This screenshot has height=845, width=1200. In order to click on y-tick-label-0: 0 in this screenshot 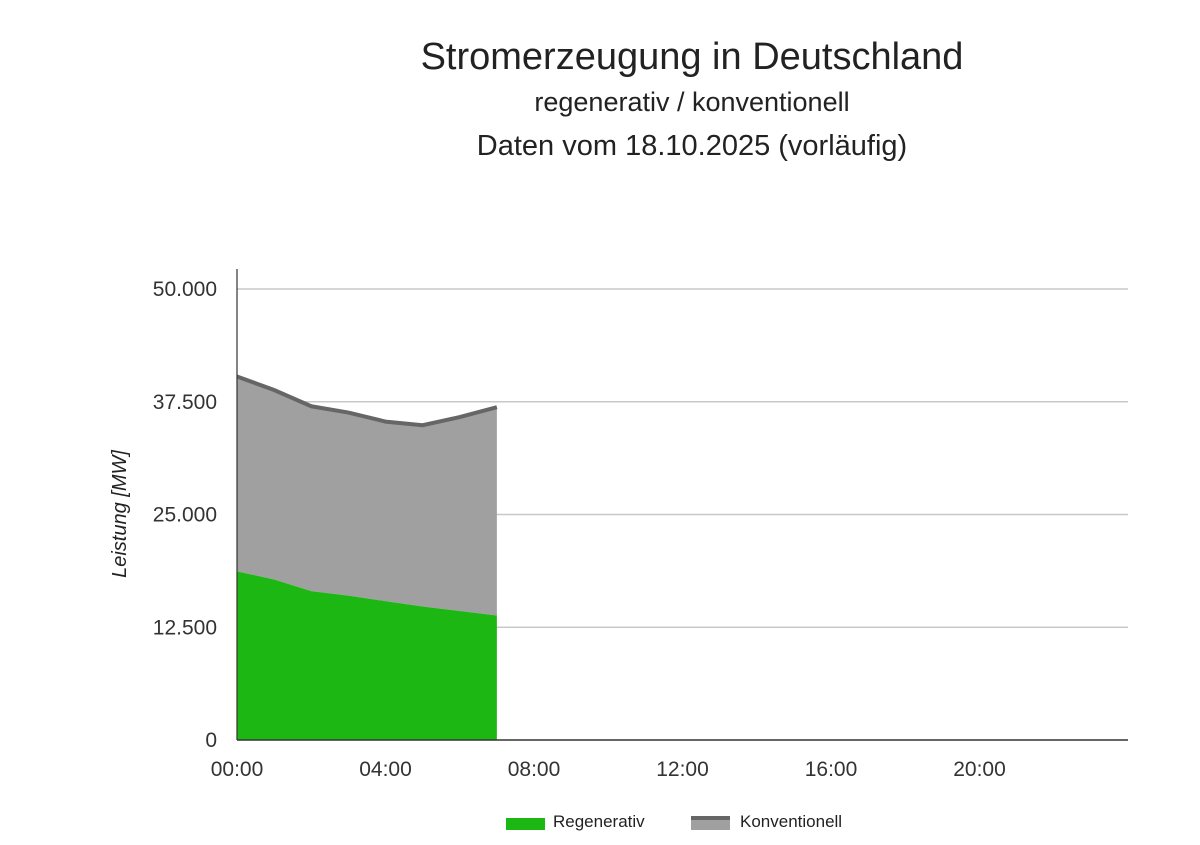, I will do `click(211, 740)`.